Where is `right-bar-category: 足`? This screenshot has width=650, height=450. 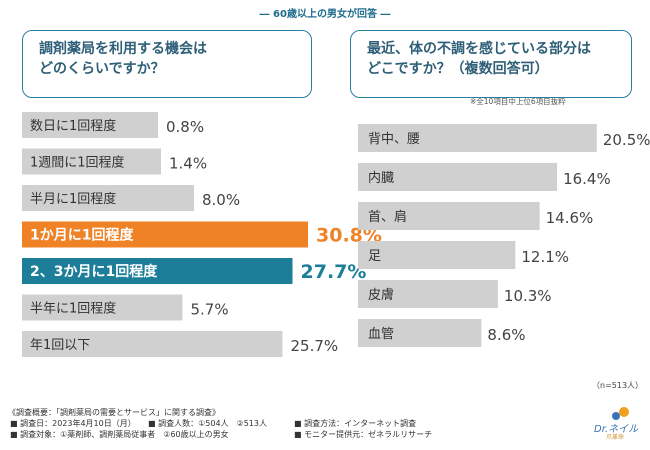
right-bar-category: 足 is located at coordinates (374, 256).